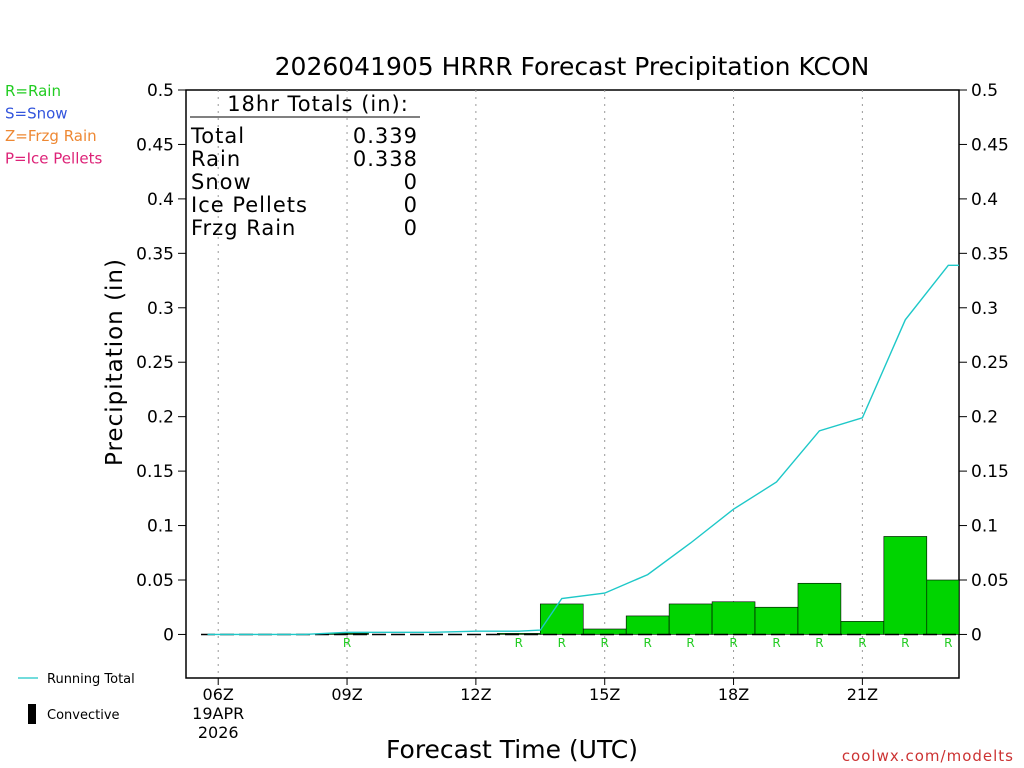  What do you see at coordinates (160, 91) in the screenshot?
I see `y-tick-label: 0.5` at bounding box center [160, 91].